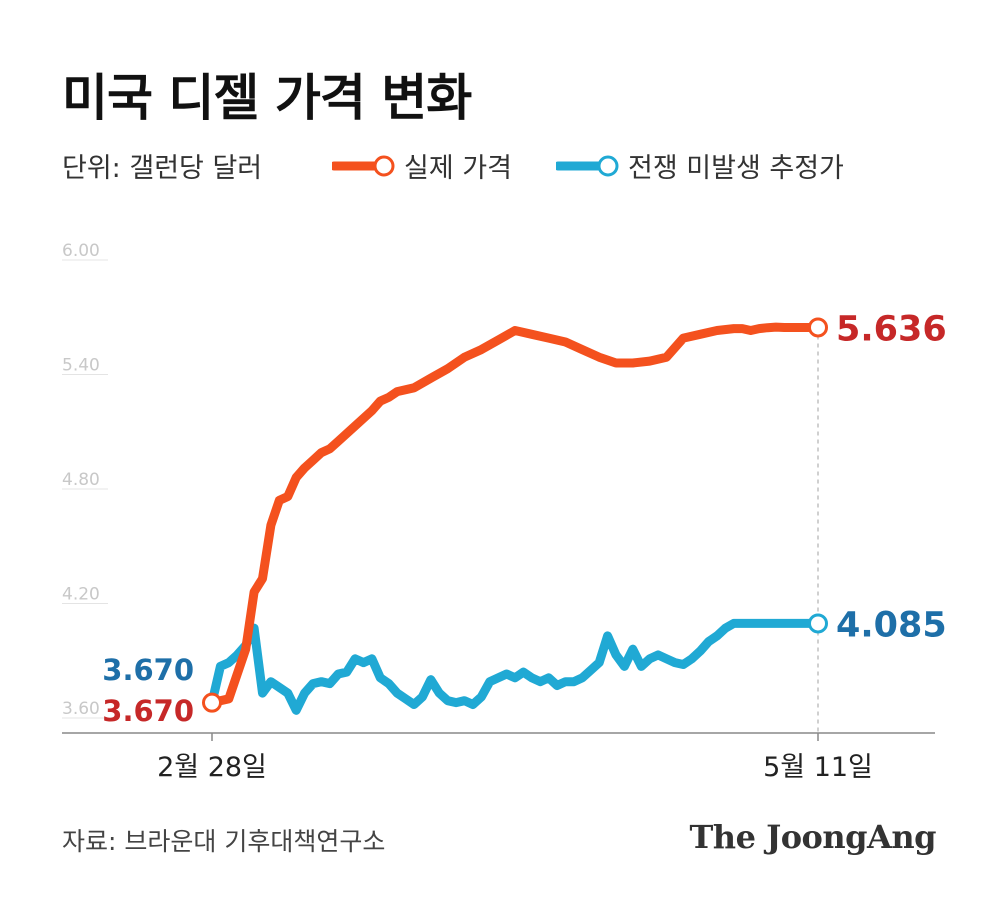  Describe the element at coordinates (363, 165) in the screenshot. I see `legend-swatch-actual` at that location.